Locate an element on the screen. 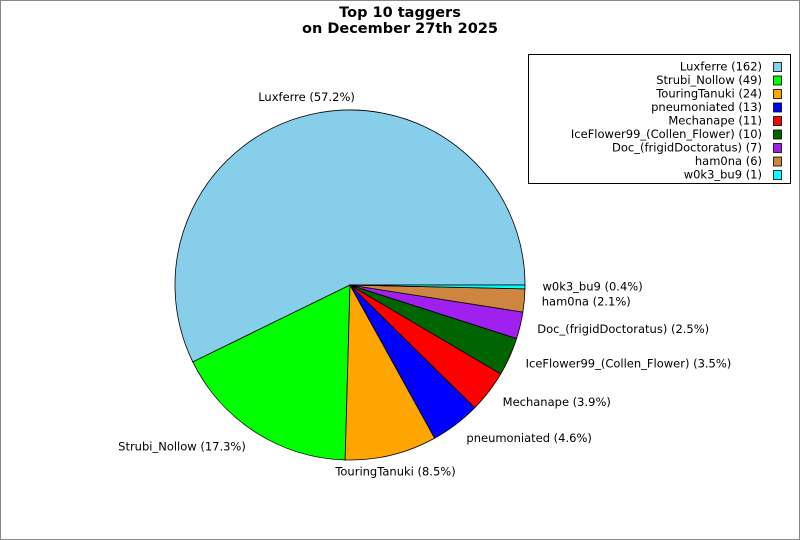  chart-title: Top 10 taggers is located at coordinates (400, 13).